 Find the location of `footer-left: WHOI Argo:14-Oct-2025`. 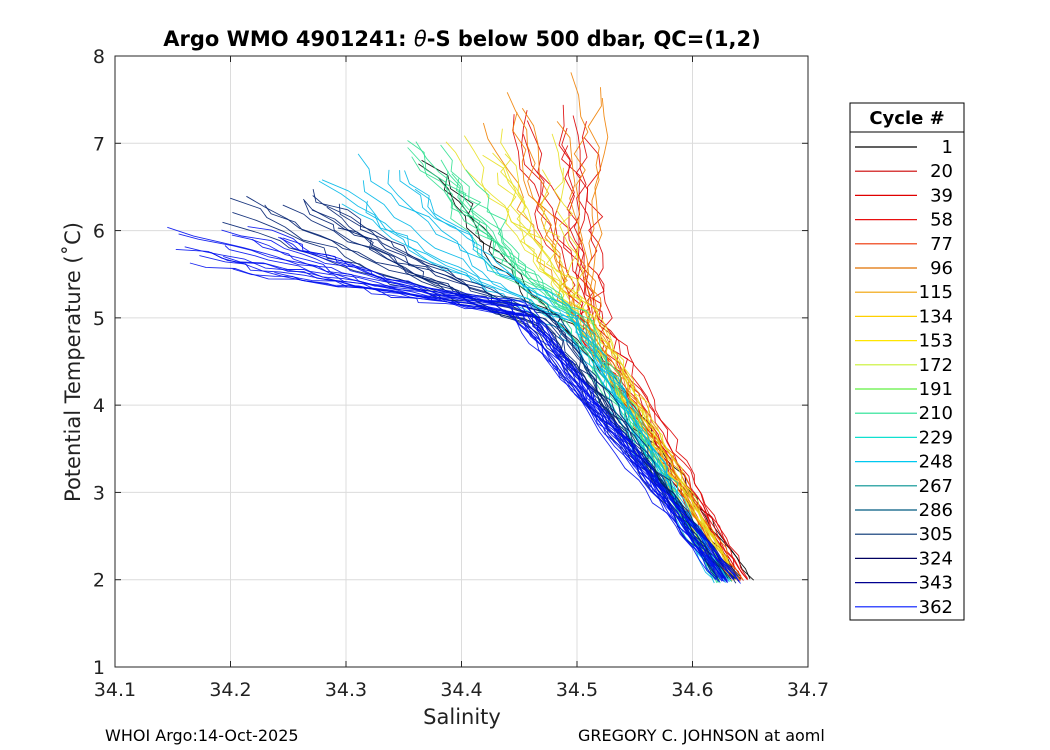

footer-left: WHOI Argo:14-Oct-2025 is located at coordinates (202, 735).